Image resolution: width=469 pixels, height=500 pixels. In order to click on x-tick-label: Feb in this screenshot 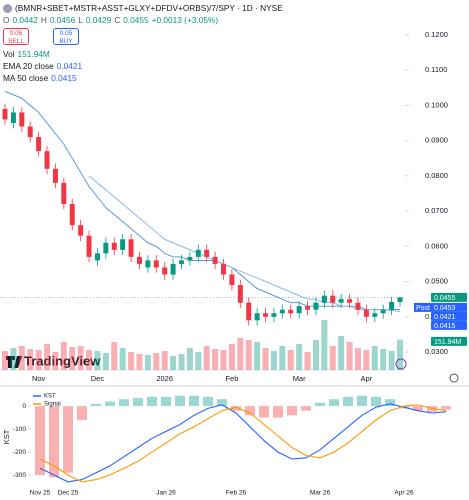, I will do `click(231, 378)`.